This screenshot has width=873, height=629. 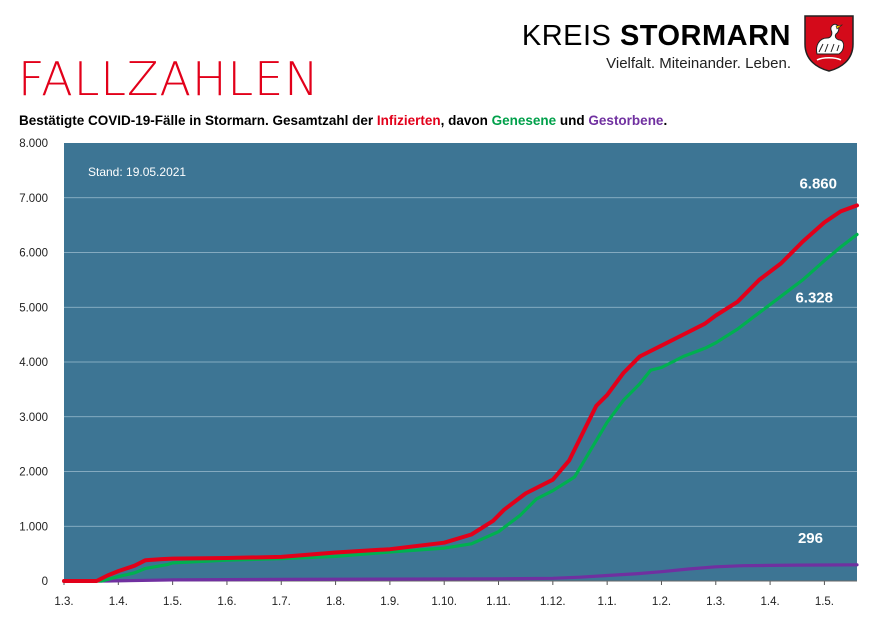 What do you see at coordinates (814, 298) in the screenshot?
I see `end-label-recovered: 6.328` at bounding box center [814, 298].